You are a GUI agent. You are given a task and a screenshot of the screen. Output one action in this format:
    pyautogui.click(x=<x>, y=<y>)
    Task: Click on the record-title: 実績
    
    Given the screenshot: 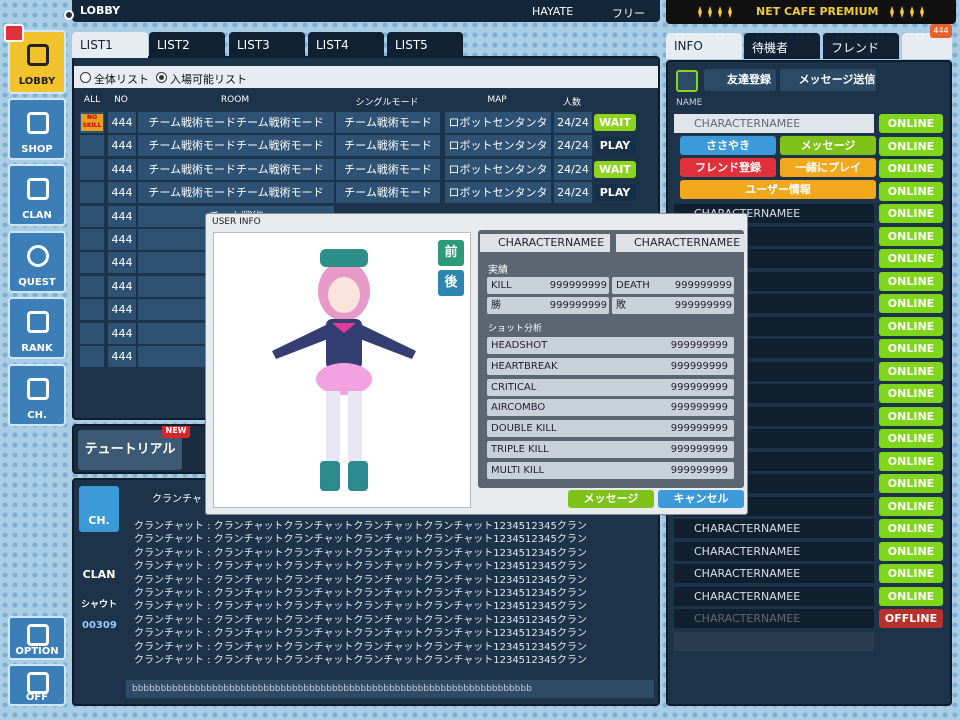 What is the action you would take?
    pyautogui.click(x=498, y=270)
    